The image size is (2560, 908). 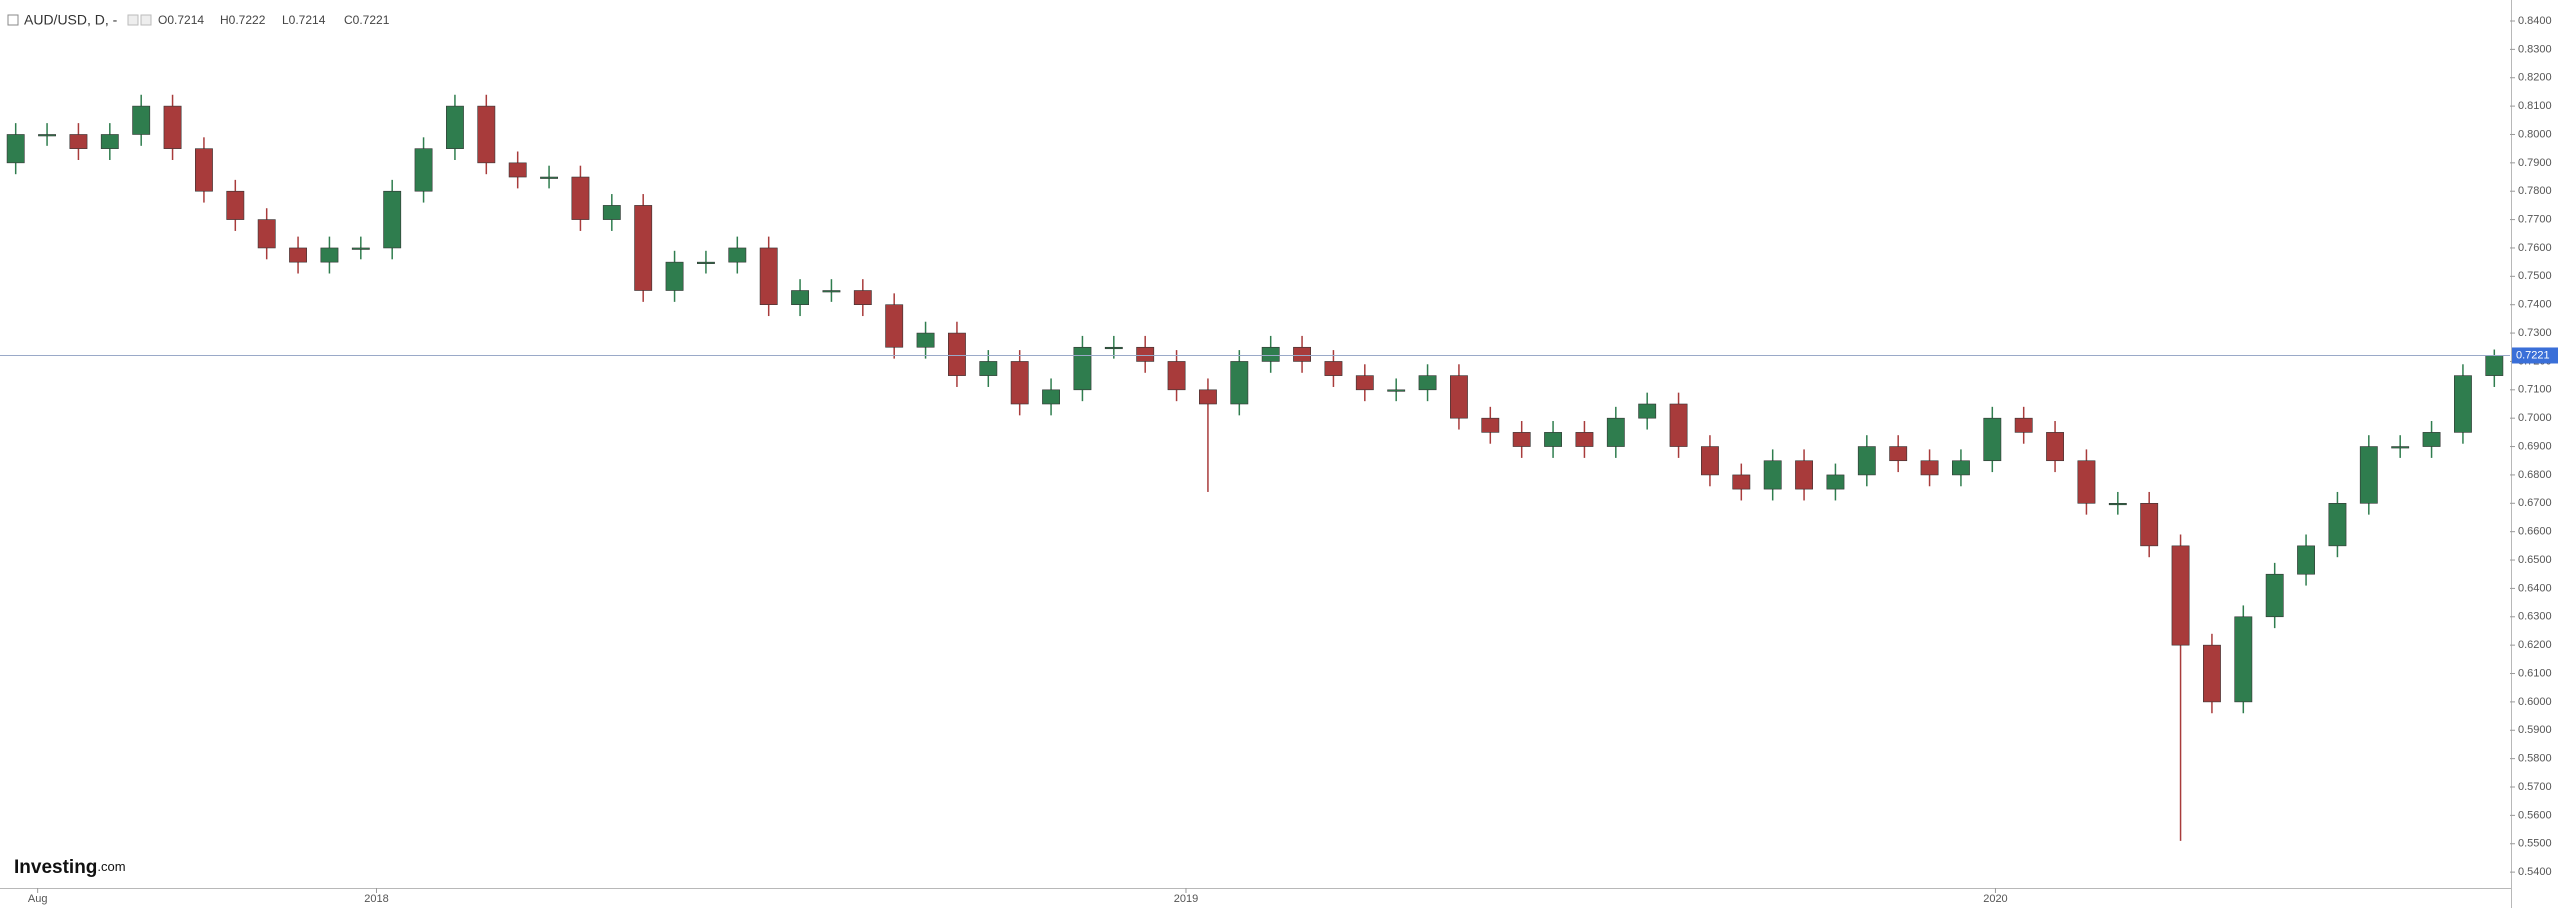 What do you see at coordinates (2535, 645) in the screenshot?
I see `y-tick-label: 0.6200` at bounding box center [2535, 645].